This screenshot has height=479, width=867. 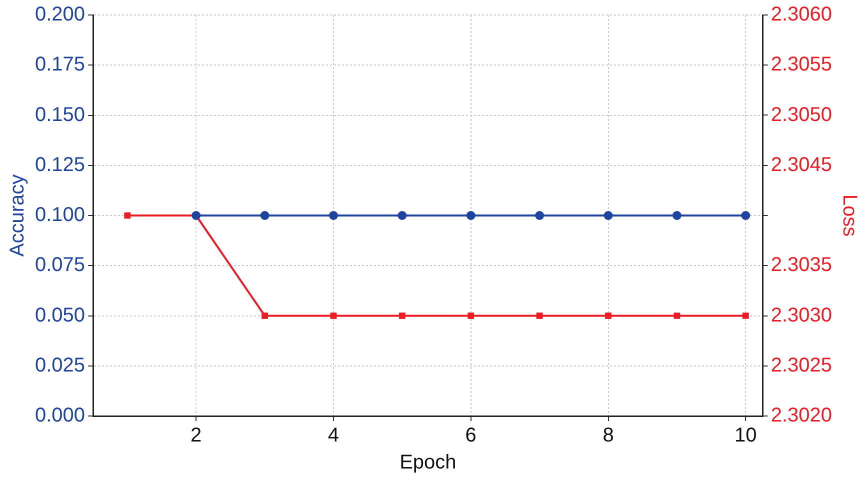 I want to click on y-tick-label: 0.075, so click(x=60, y=265).